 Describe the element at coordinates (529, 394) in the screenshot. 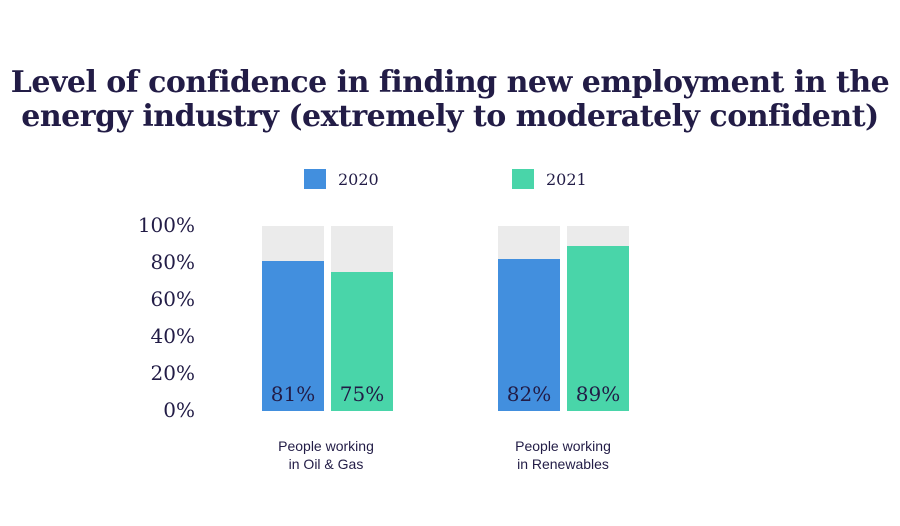

I see `bar-value-label: 82%` at that location.